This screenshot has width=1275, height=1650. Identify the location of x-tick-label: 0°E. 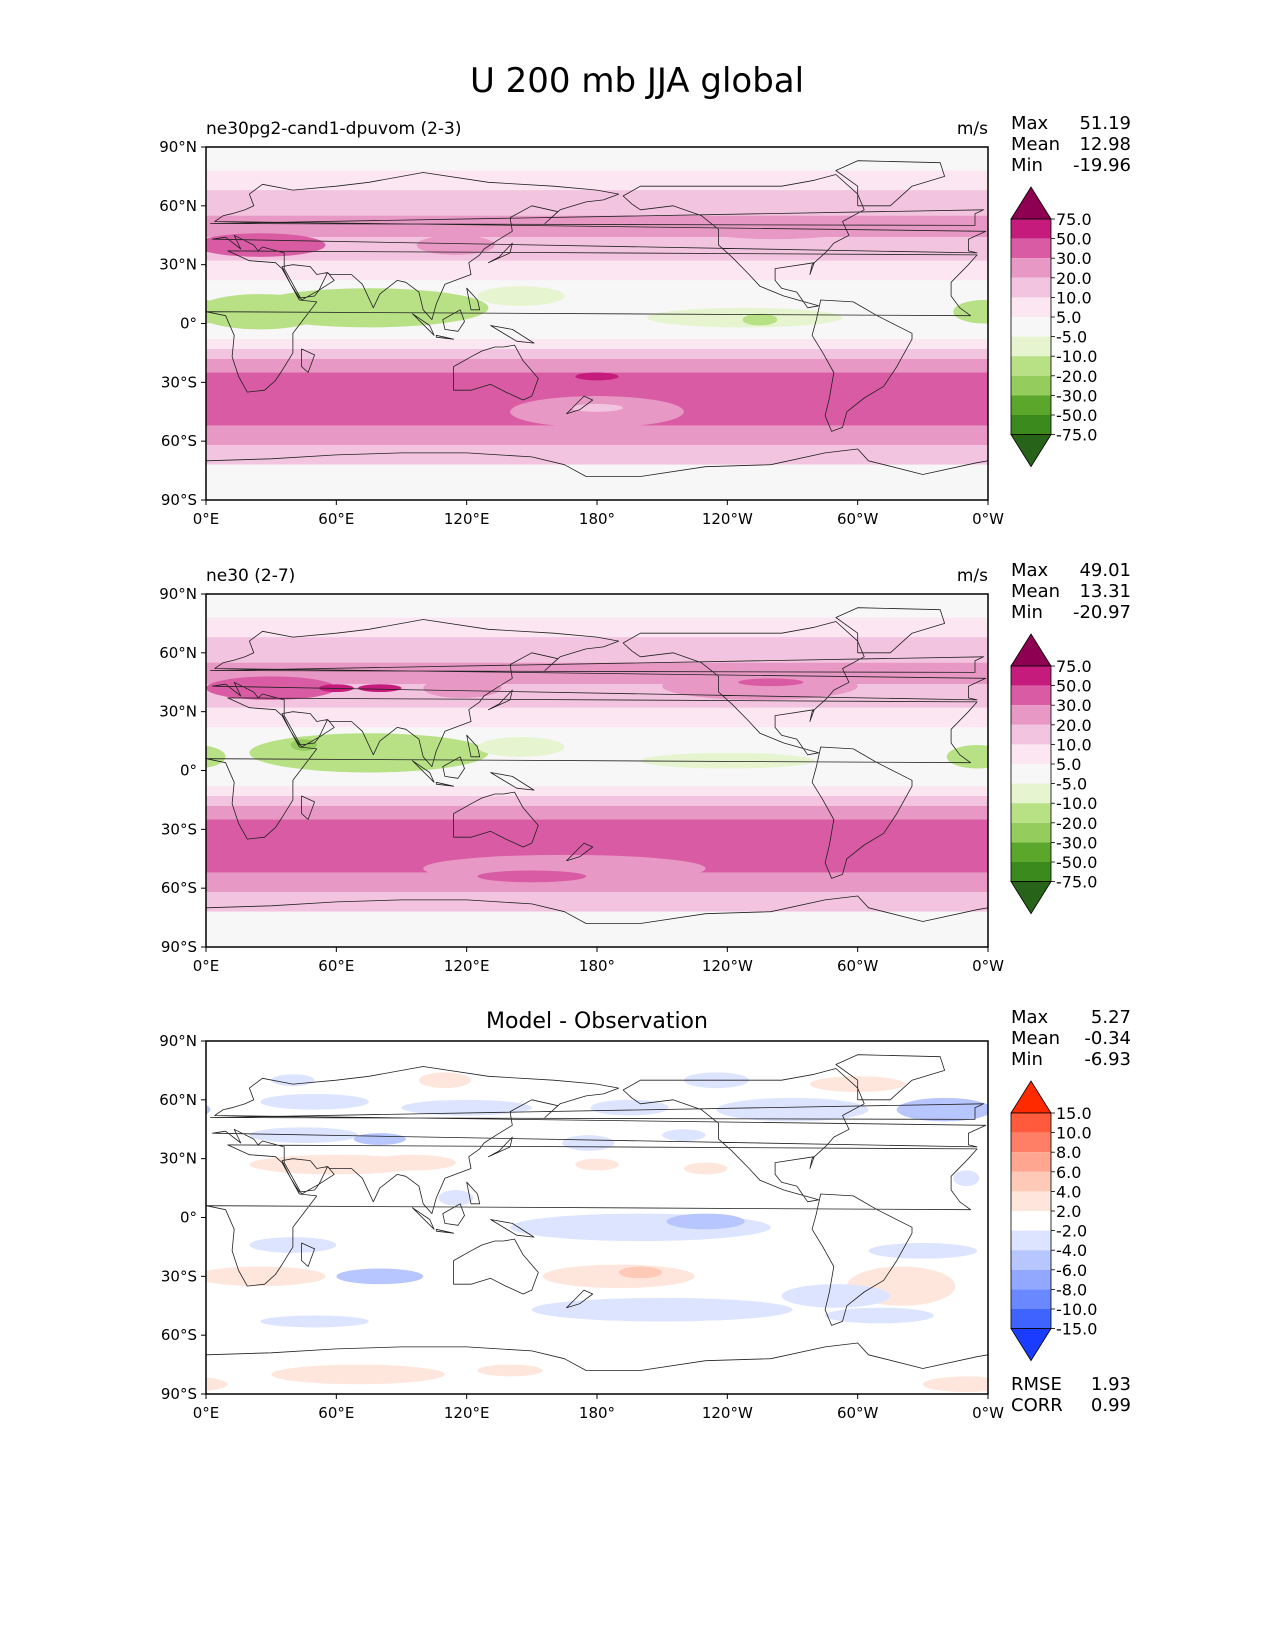
(206, 1413).